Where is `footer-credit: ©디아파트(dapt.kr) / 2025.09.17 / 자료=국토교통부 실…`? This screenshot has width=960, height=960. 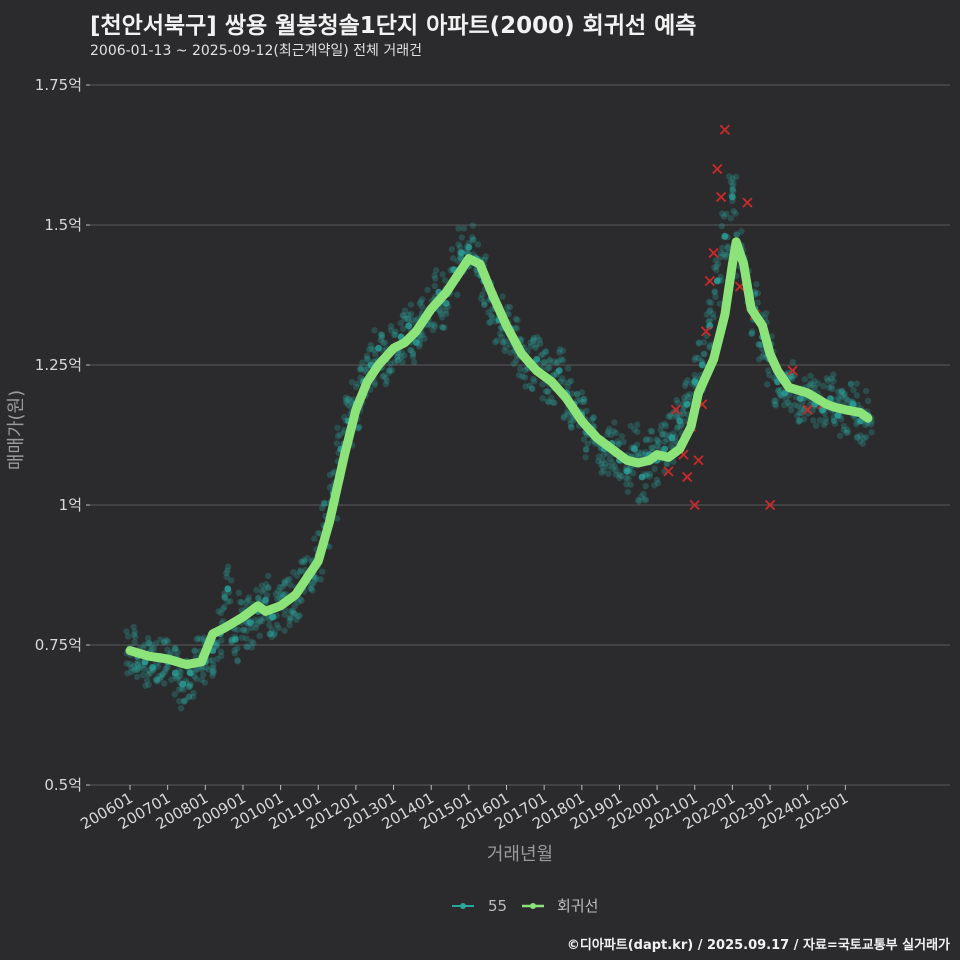
footer-credit: ©디아파트(dapt.kr) / 2025.09.17 / 자료=국토교통부 실… is located at coordinates (758, 945).